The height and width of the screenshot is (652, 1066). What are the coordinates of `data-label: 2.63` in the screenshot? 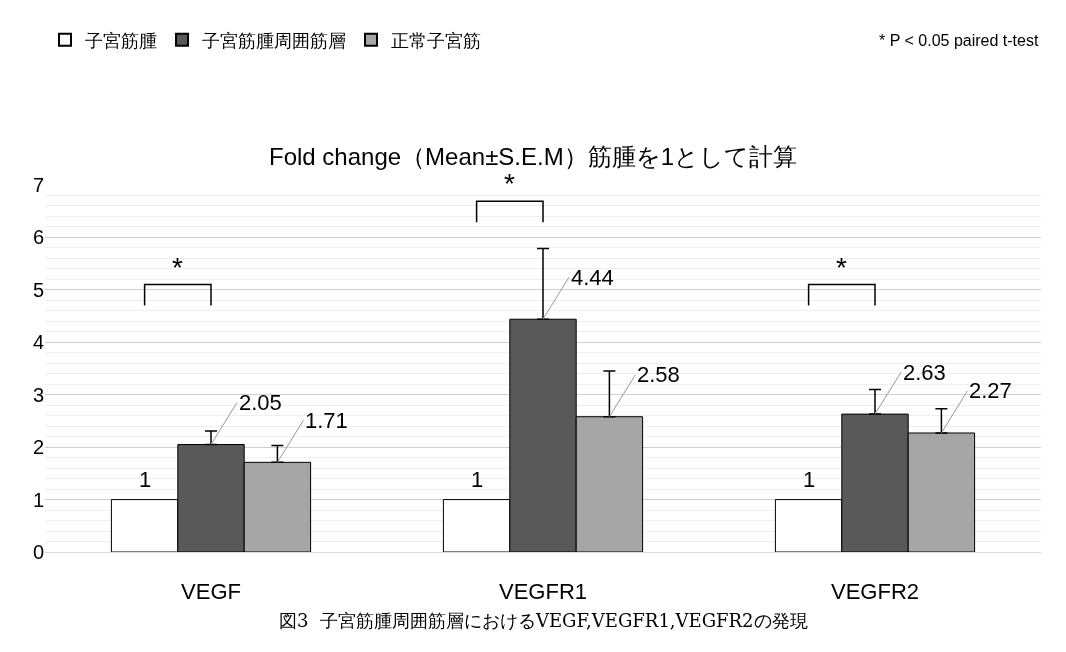 It's located at (924, 372).